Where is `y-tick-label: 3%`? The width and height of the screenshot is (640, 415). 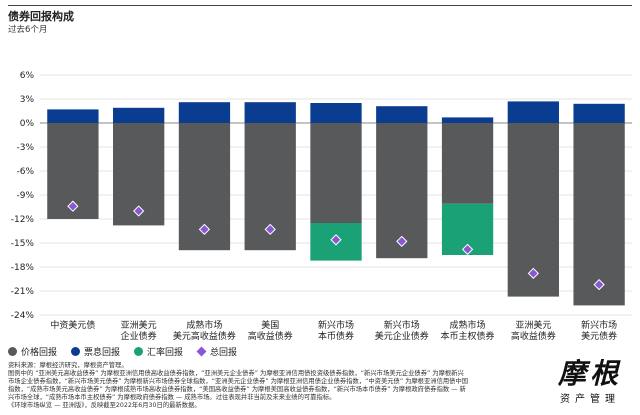
y-tick-label: 3% is located at coordinates (27, 100).